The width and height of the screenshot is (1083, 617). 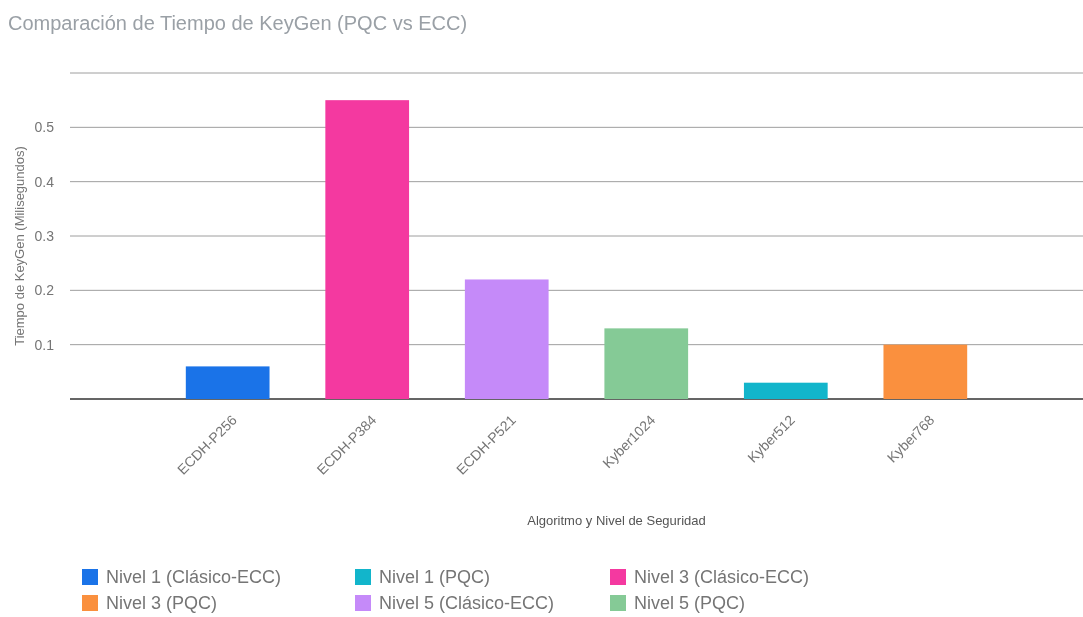 What do you see at coordinates (162, 603) in the screenshot?
I see `legend-label: Nivel 3 (PQC)` at bounding box center [162, 603].